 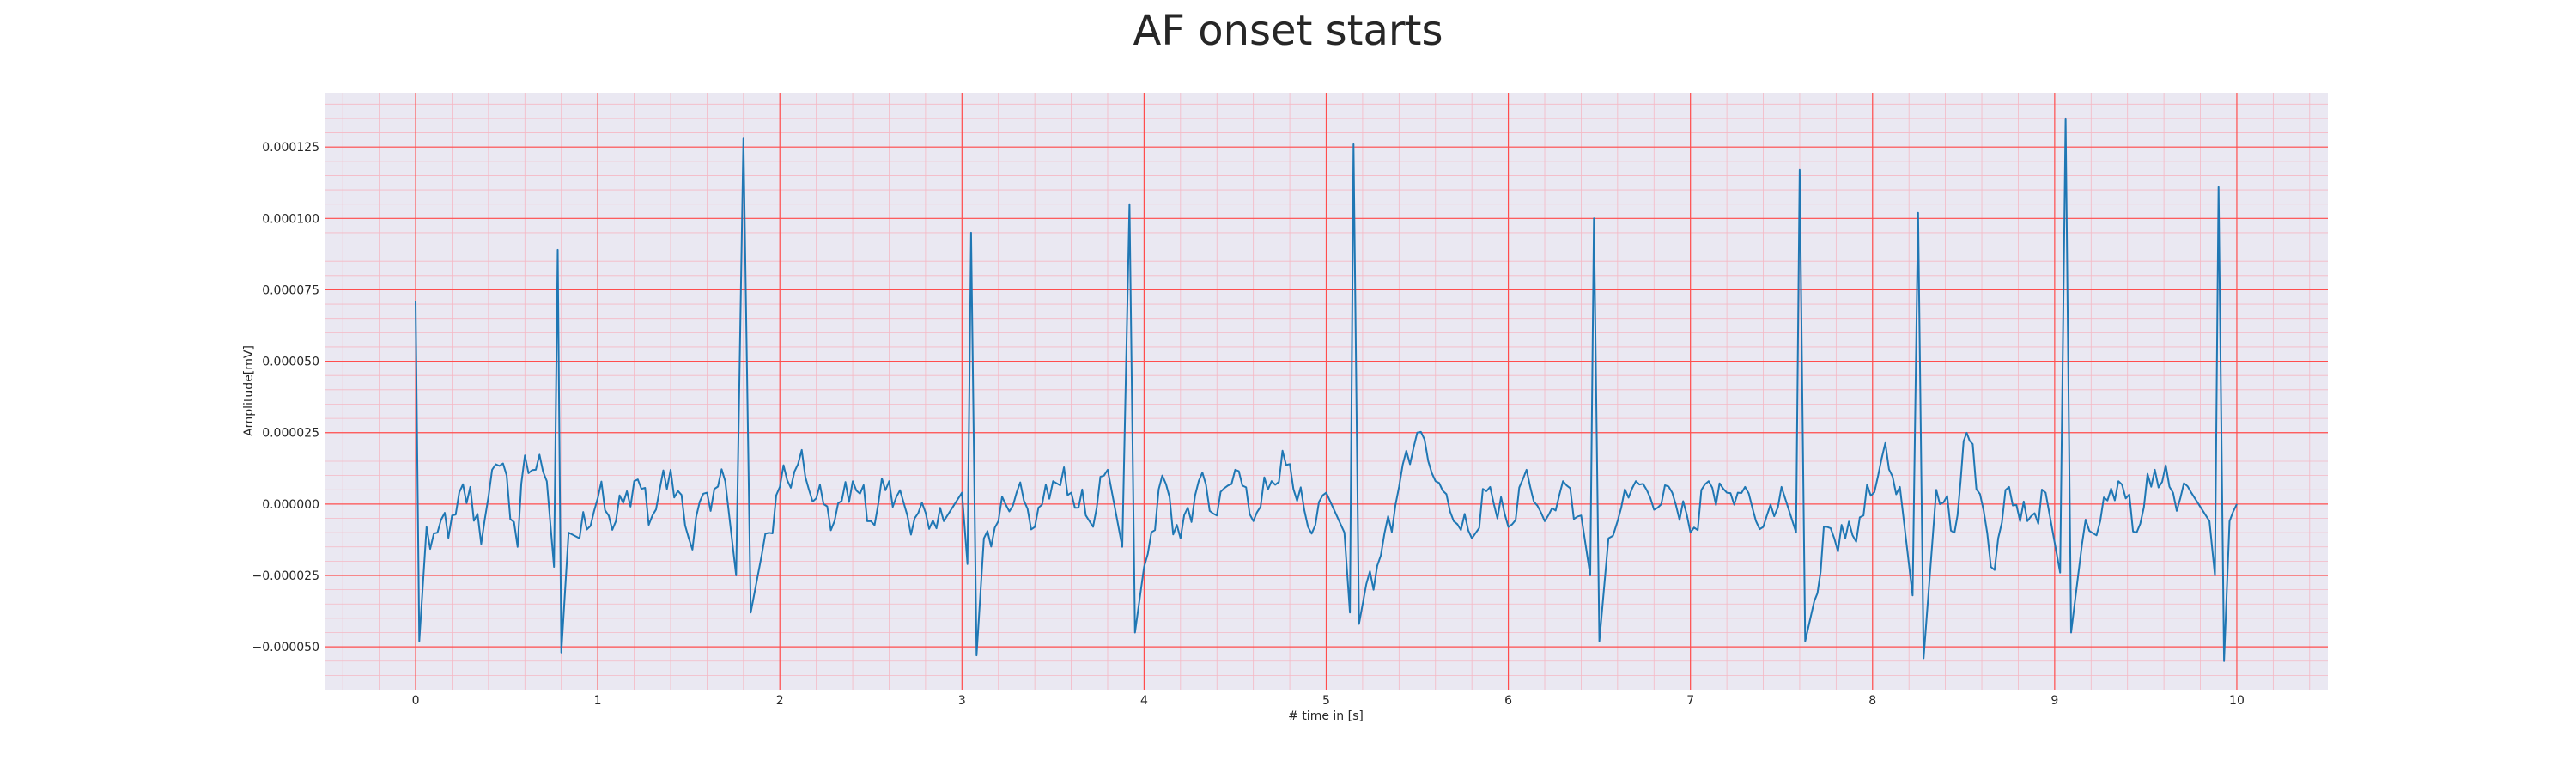 I want to click on x-tick-label: 6, so click(x=1508, y=701).